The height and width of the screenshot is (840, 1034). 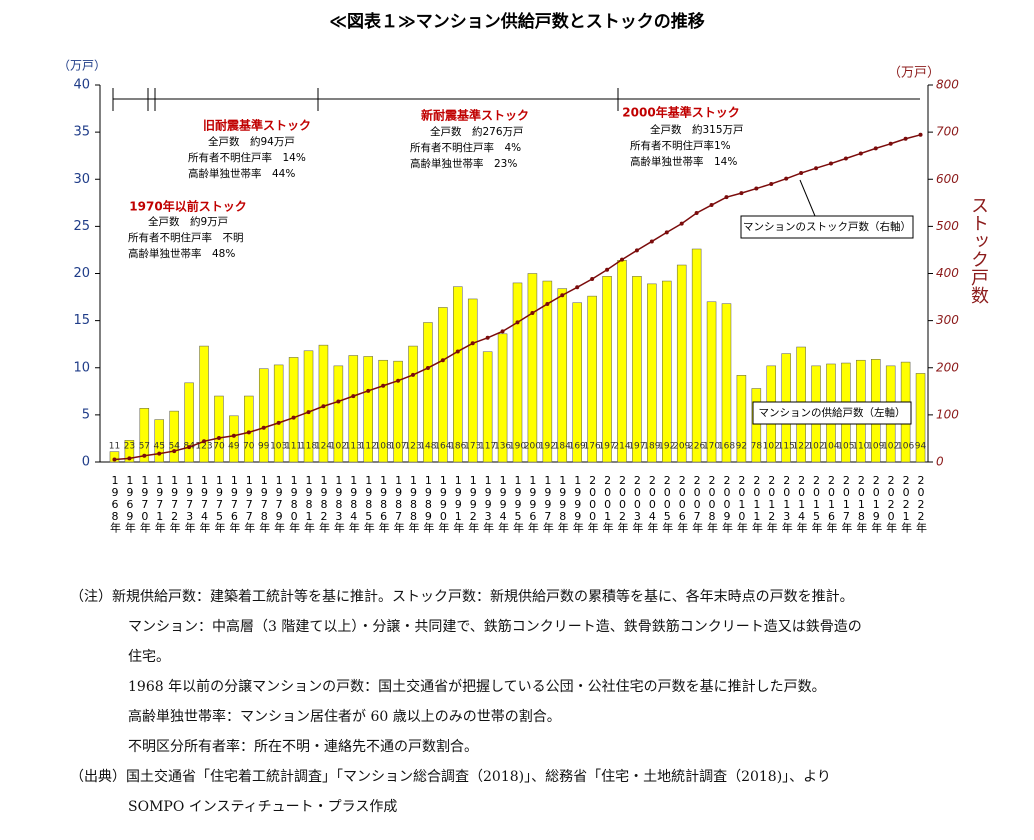 What do you see at coordinates (947, 179) in the screenshot?
I see `y2-tick-label: 600` at bounding box center [947, 179].